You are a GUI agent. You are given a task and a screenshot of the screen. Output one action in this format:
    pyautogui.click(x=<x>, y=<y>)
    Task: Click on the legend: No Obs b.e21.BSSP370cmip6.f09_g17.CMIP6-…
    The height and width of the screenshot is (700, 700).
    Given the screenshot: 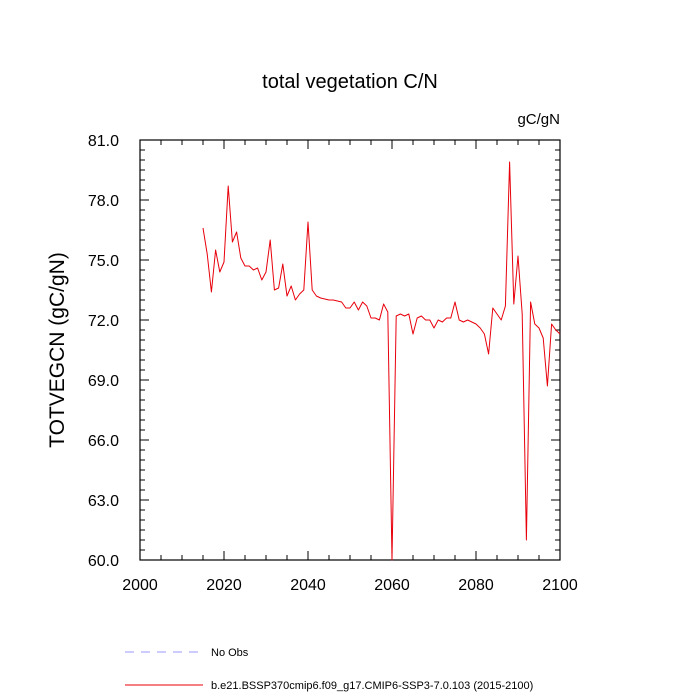 What is the action you would take?
    pyautogui.click(x=329, y=669)
    